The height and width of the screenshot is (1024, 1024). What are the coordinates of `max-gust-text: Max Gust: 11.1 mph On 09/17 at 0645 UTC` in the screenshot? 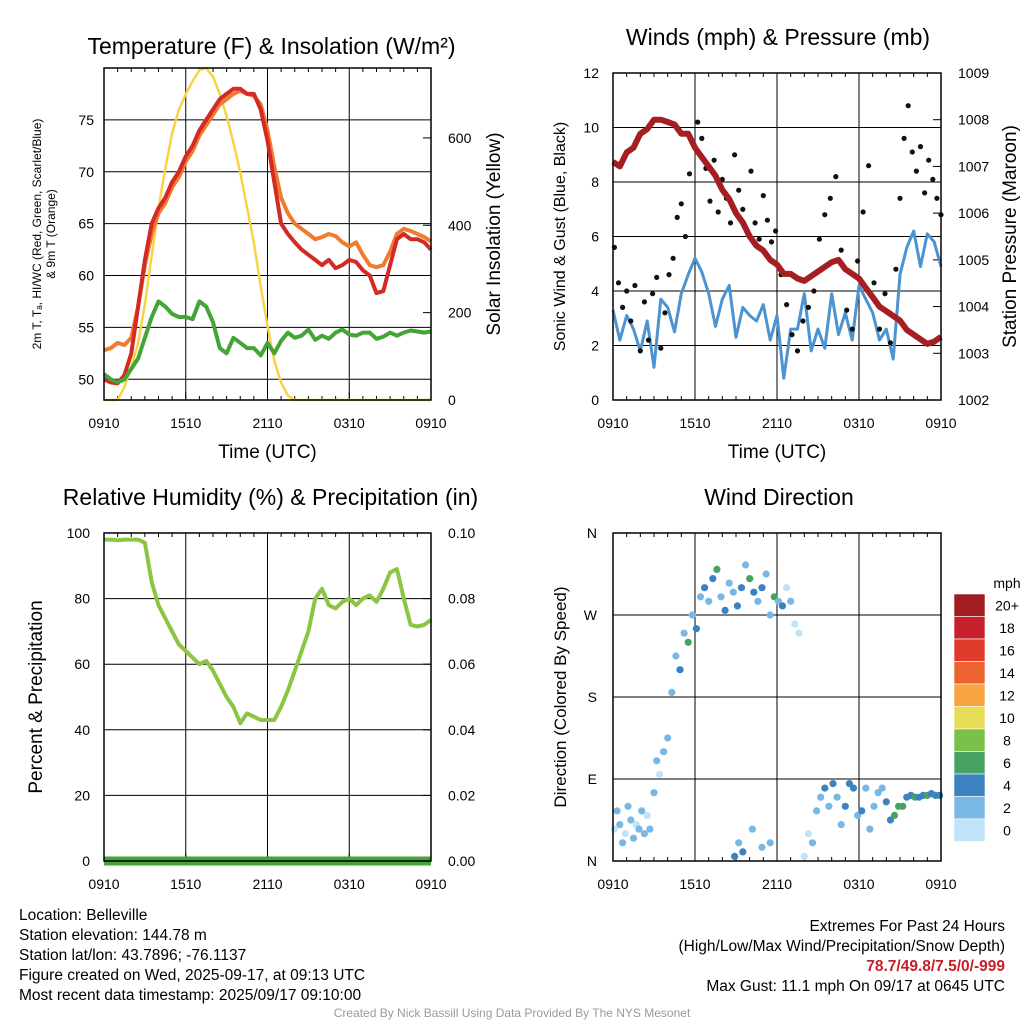 It's located at (855, 986).